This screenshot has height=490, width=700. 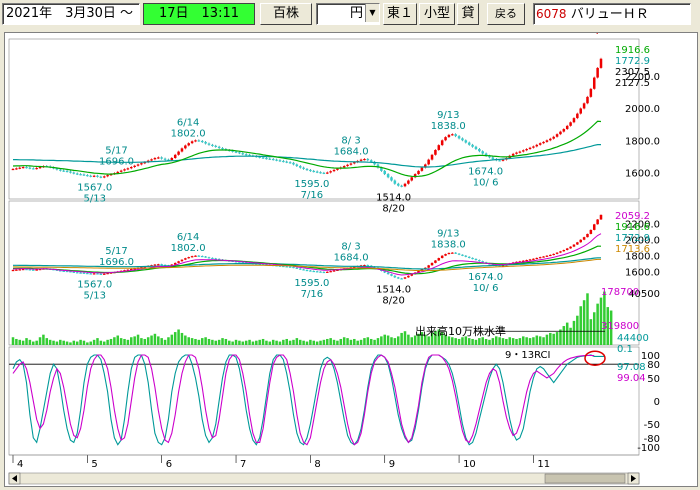 What do you see at coordinates (642, 257) in the screenshot?
I see `panel2-axis-tick: 1800.0` at bounding box center [642, 257].